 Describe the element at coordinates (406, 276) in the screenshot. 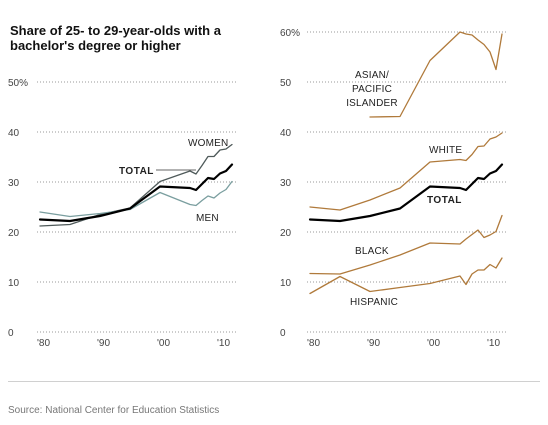

I see `series-line-hispanic` at that location.